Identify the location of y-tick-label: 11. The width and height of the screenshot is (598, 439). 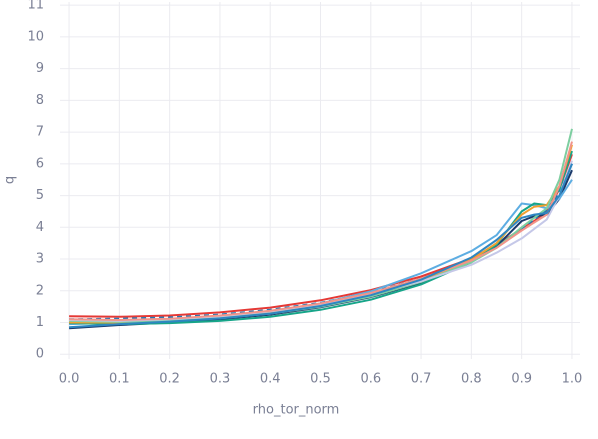
(35, 6).